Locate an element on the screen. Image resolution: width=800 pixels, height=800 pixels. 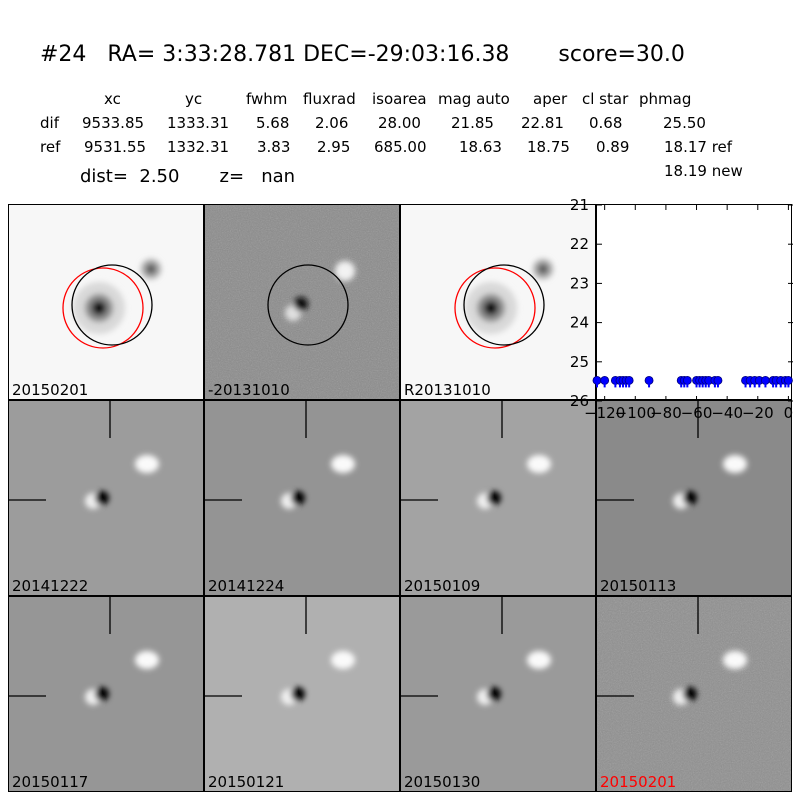
x-tick-label: −100 is located at coordinates (635, 413).